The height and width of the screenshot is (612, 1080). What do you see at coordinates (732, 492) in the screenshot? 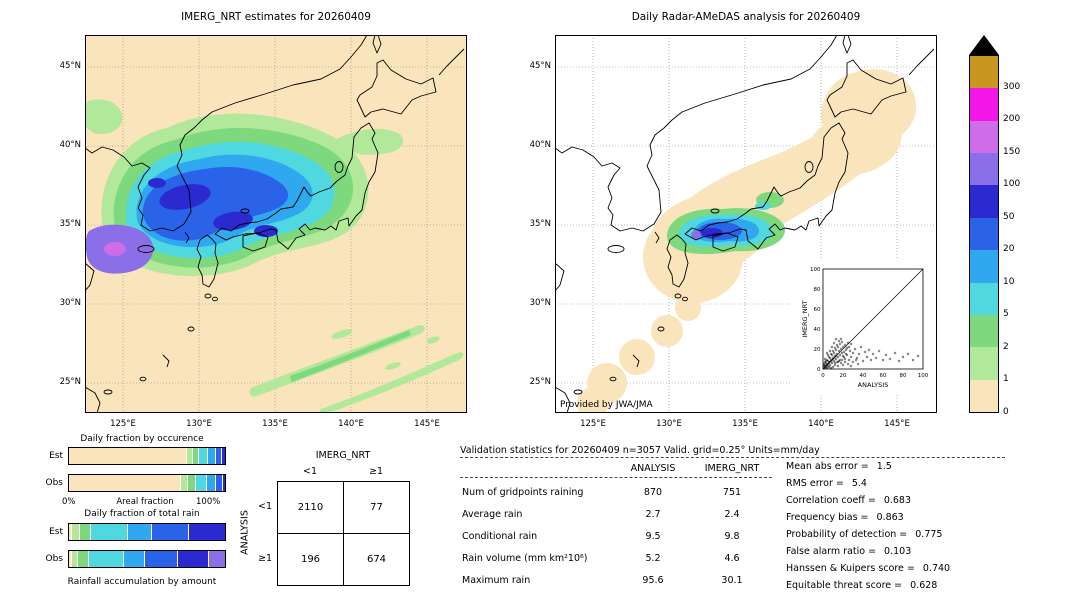
I see `stat-imerg-value: 751` at bounding box center [732, 492].